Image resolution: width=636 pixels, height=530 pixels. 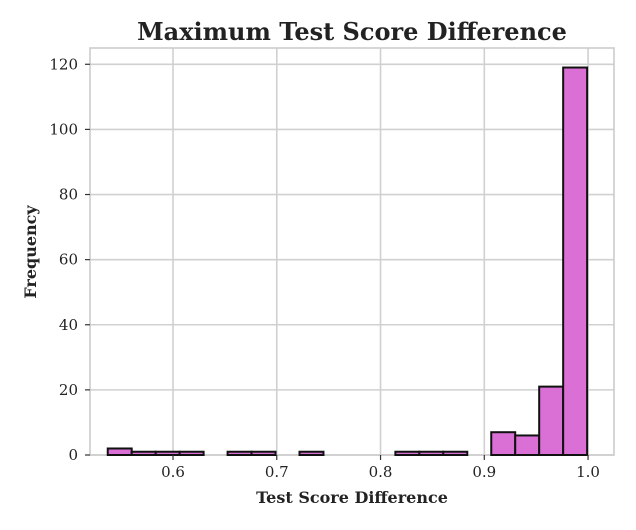 What do you see at coordinates (352, 497) in the screenshot?
I see `x-axis-label: Test Score Difference` at bounding box center [352, 497].